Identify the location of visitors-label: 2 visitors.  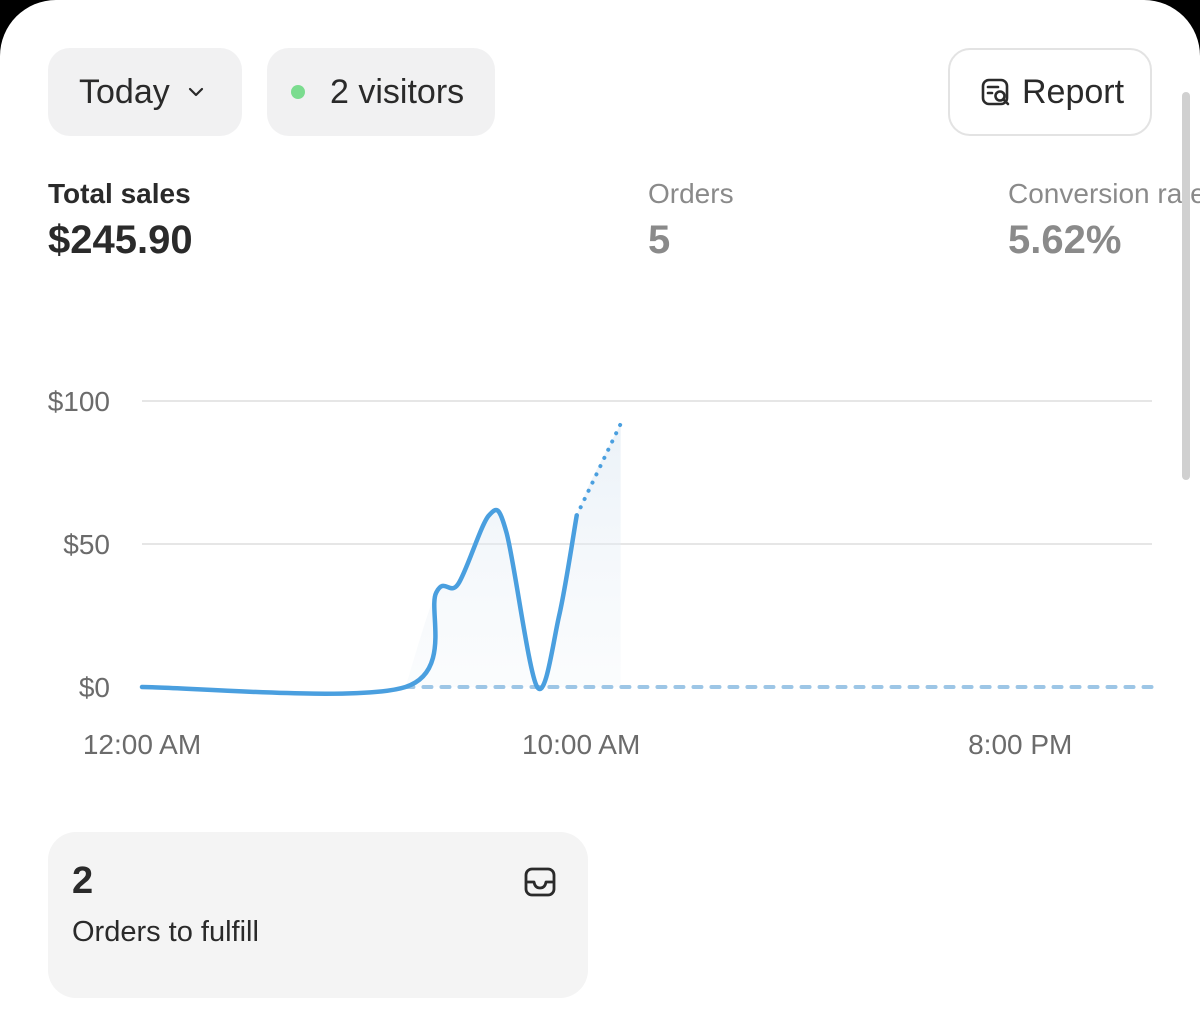
(397, 91).